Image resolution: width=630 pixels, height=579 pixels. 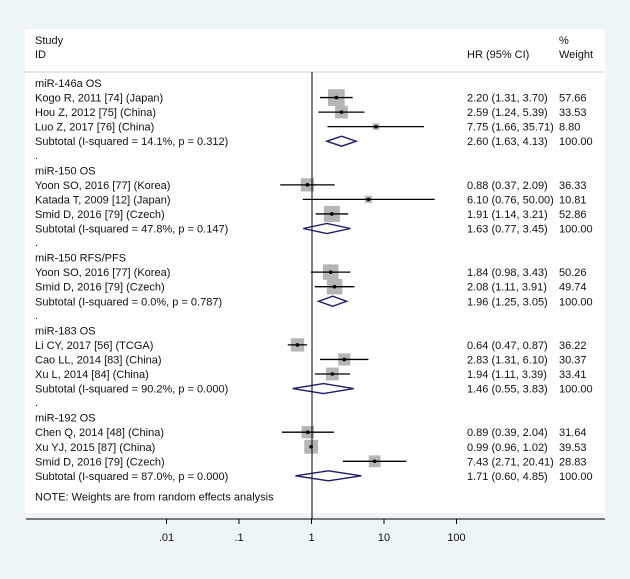 I want to click on study-ci: 2.59 (1.24, 5.39), so click(x=507, y=113).